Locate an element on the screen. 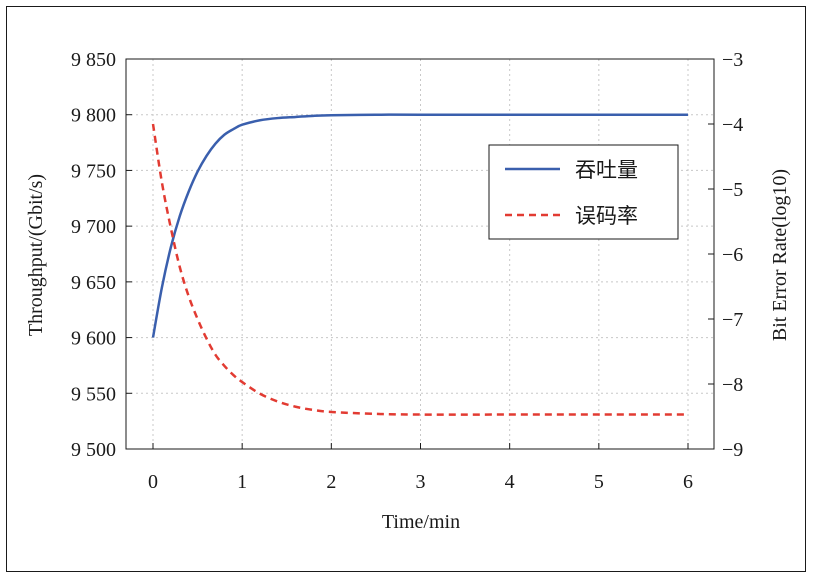 The width and height of the screenshot is (814, 580). legend: 吞吐量 误码率 is located at coordinates (583, 192).